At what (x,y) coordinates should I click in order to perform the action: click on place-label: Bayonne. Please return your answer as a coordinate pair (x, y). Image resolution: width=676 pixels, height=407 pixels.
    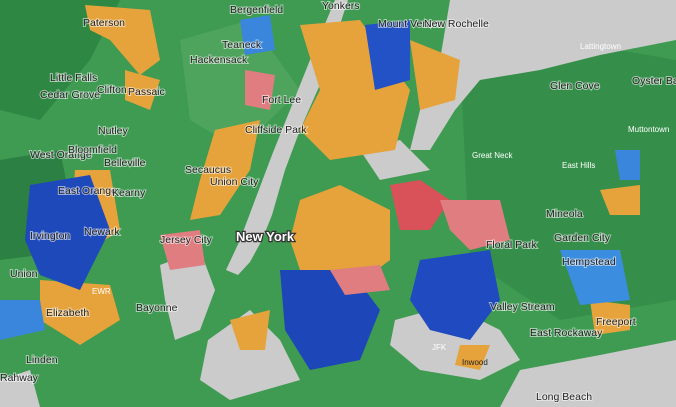
    Looking at the image, I should click on (157, 308).